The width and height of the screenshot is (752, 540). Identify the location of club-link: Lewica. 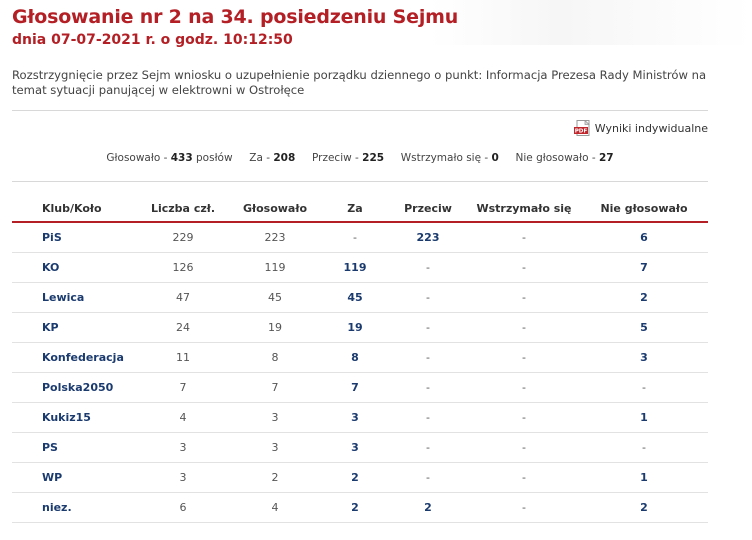
(63, 297).